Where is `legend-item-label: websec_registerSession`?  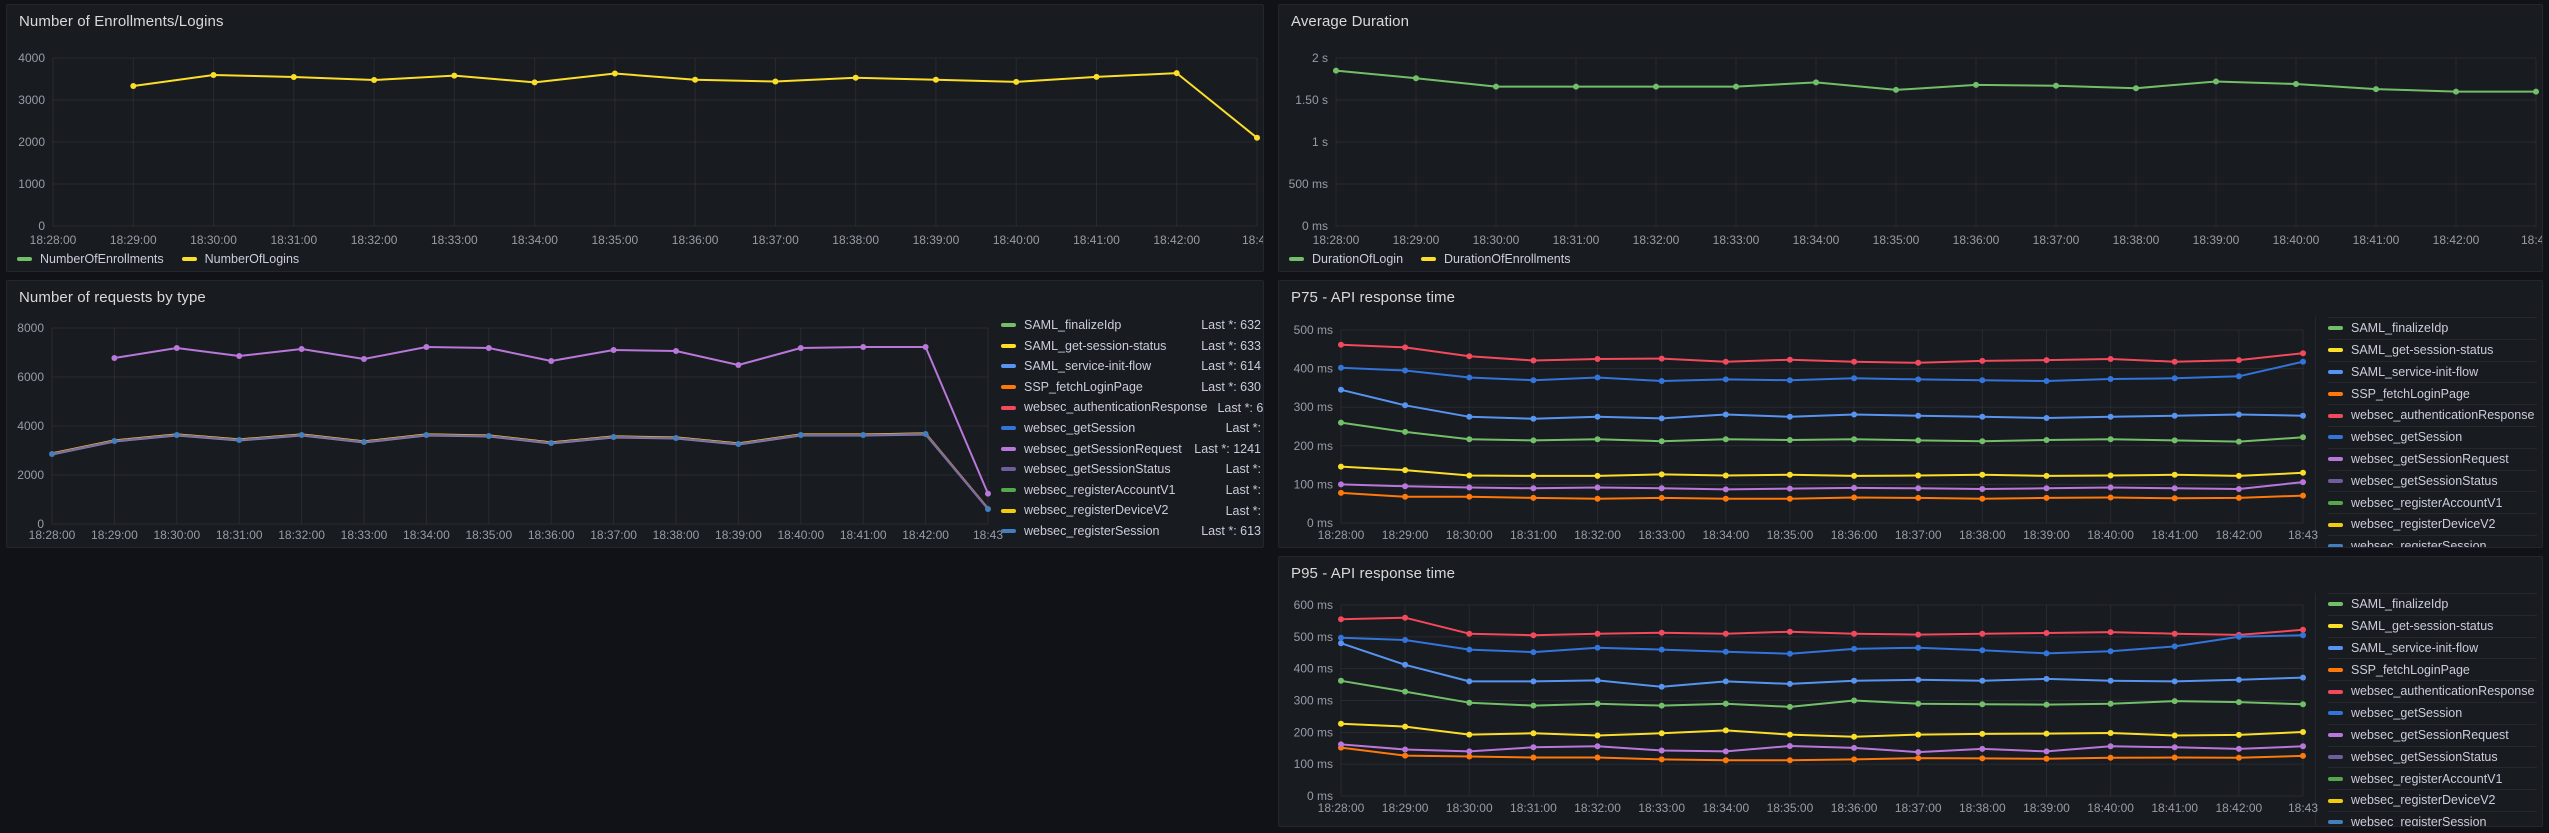
legend-item-label: websec_registerSession is located at coordinates (2419, 821).